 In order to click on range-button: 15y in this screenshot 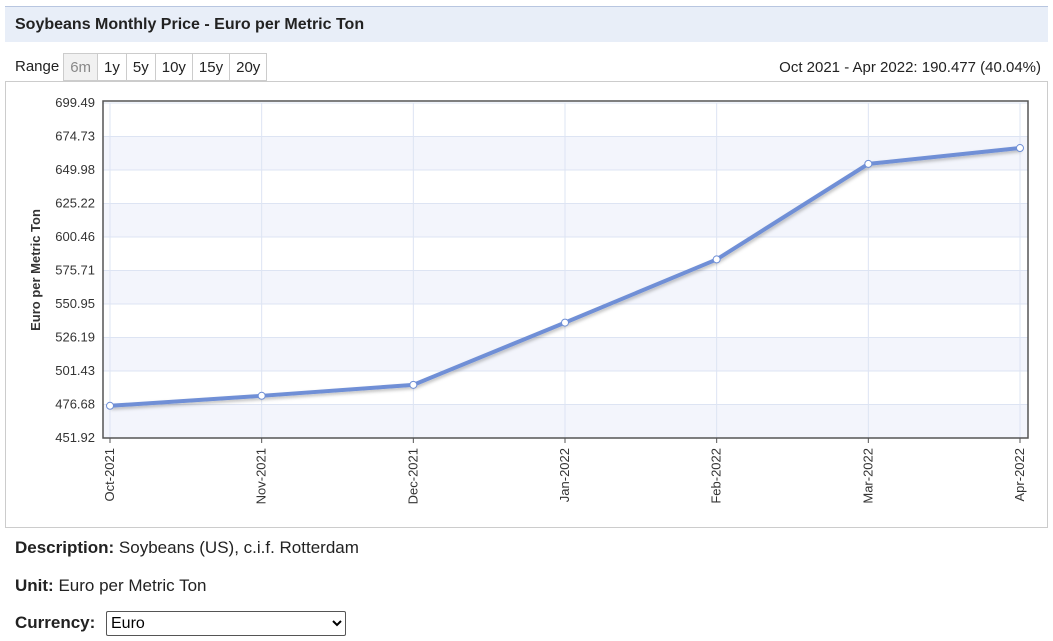, I will do `click(211, 67)`.